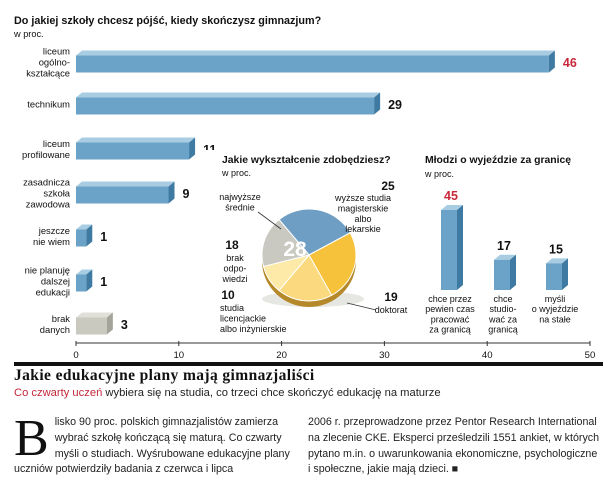  What do you see at coordinates (51, 241) in the screenshot?
I see `hbar-category-label: nie wiem` at bounding box center [51, 241].